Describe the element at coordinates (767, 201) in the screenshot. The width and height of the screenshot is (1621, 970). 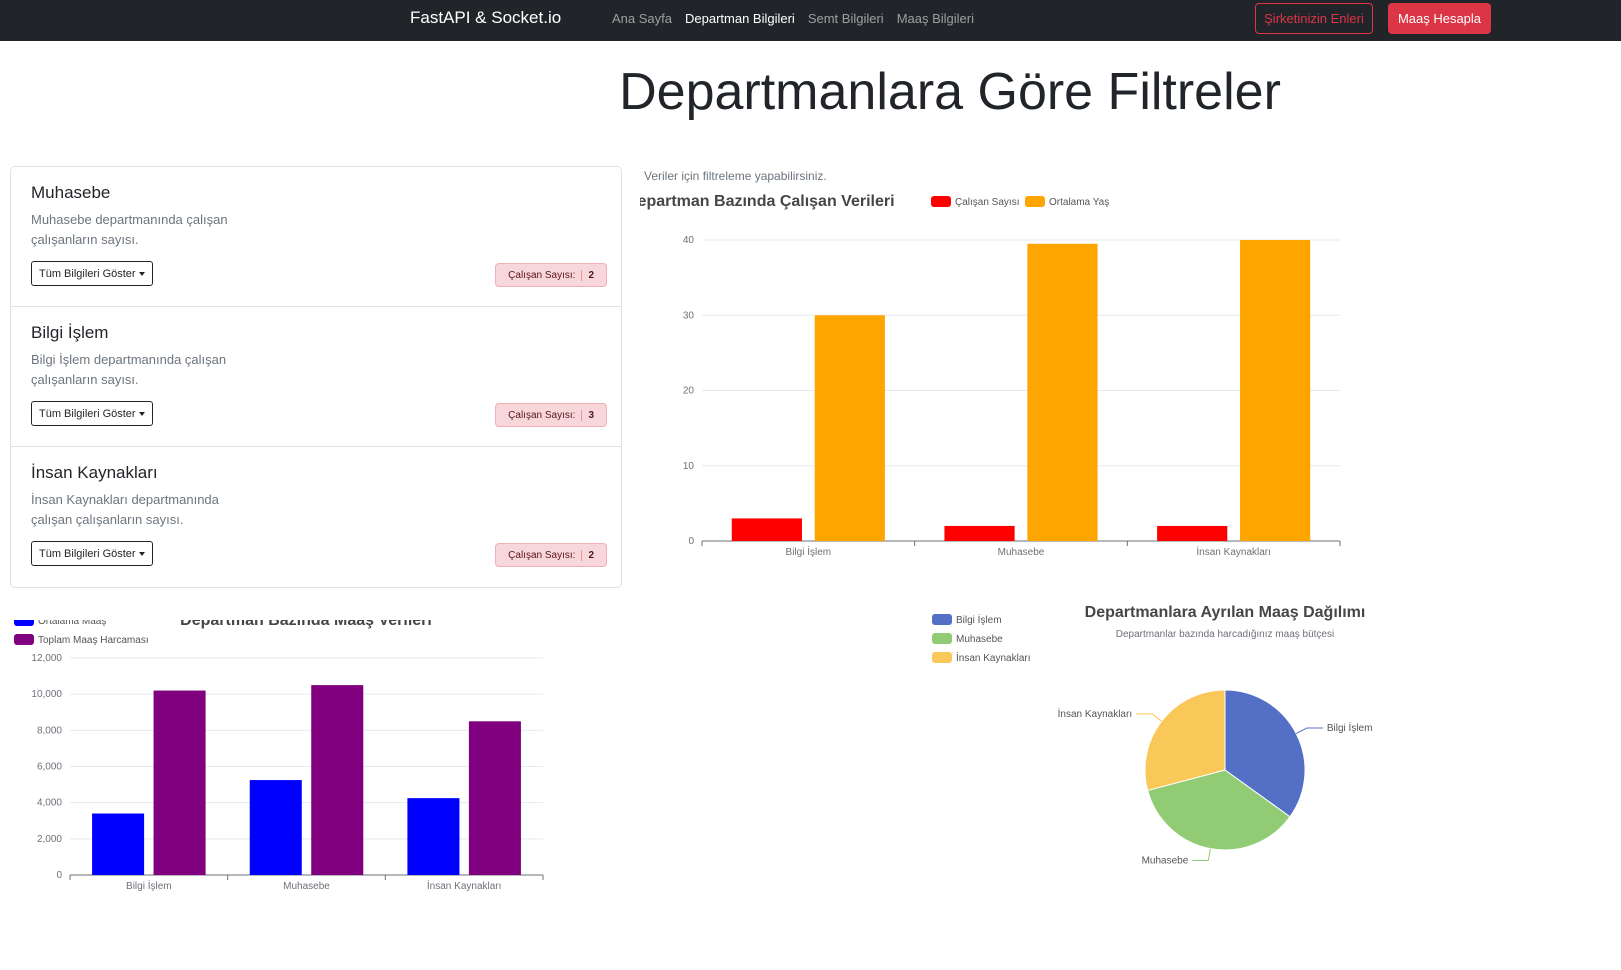
I see `chart-title: Departman Bazında Çalışan Verileri` at that location.